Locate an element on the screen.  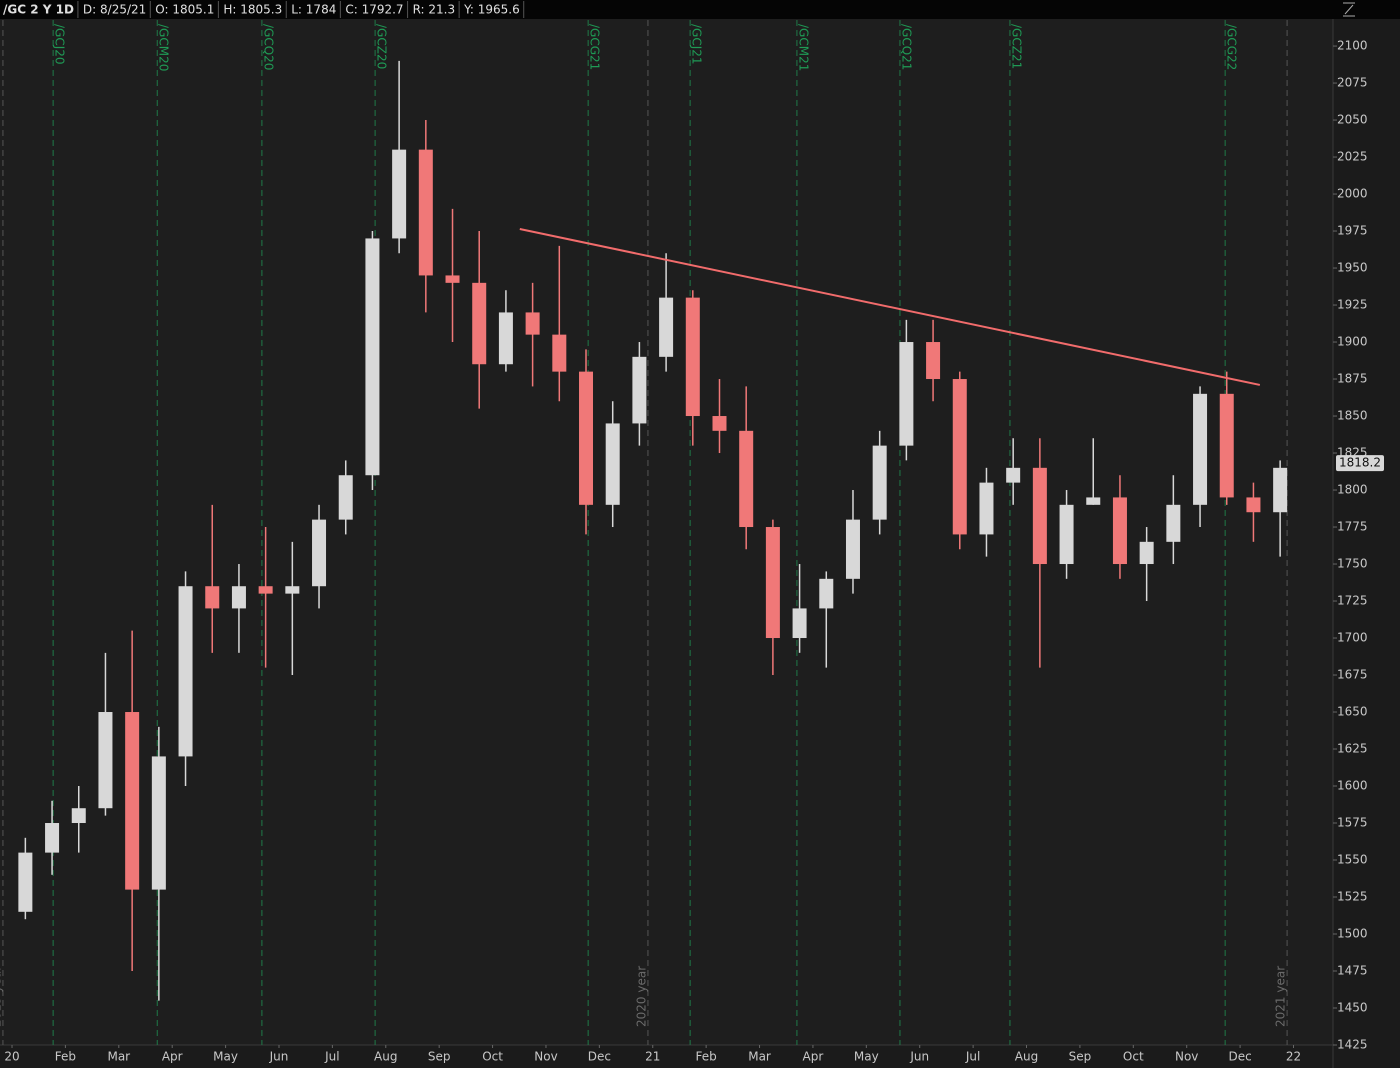
y-tick-label: 1925 is located at coordinates (1352, 305).